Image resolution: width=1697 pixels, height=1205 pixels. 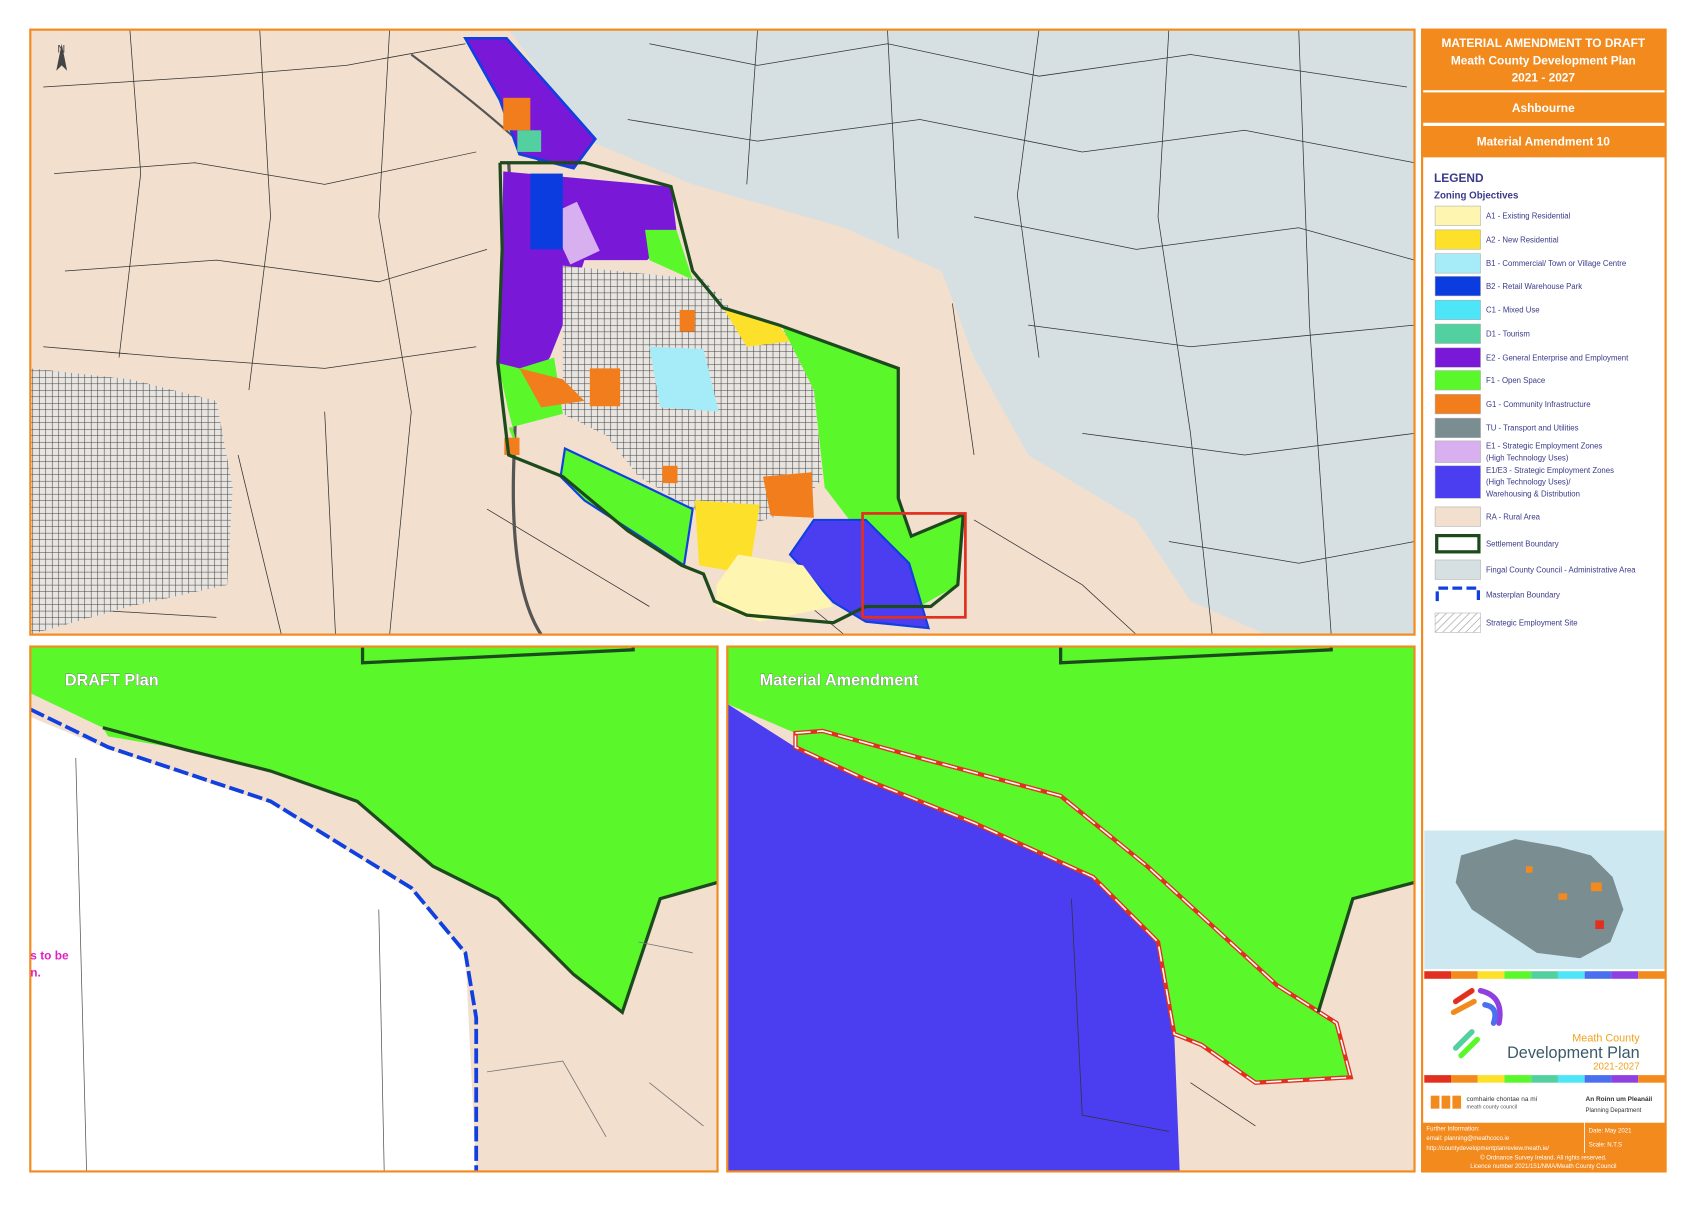 What do you see at coordinates (1544, 78) in the screenshot?
I see `header-line: 2021 - 2027` at bounding box center [1544, 78].